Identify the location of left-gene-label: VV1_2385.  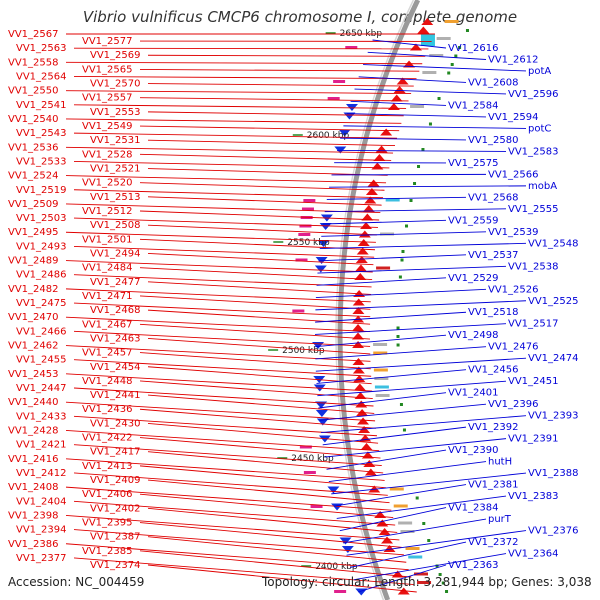
(107, 551).